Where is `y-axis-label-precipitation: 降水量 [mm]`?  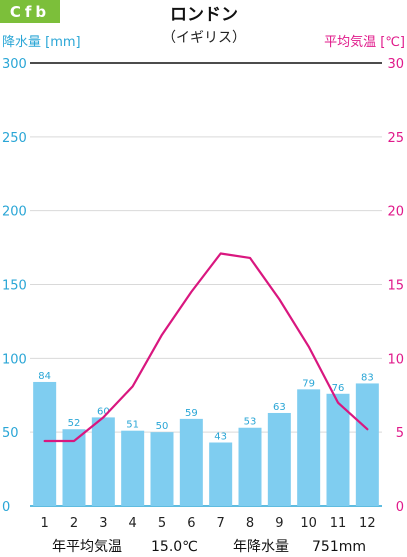
y-axis-label-precipitation: 降水量 [mm] is located at coordinates (41, 42).